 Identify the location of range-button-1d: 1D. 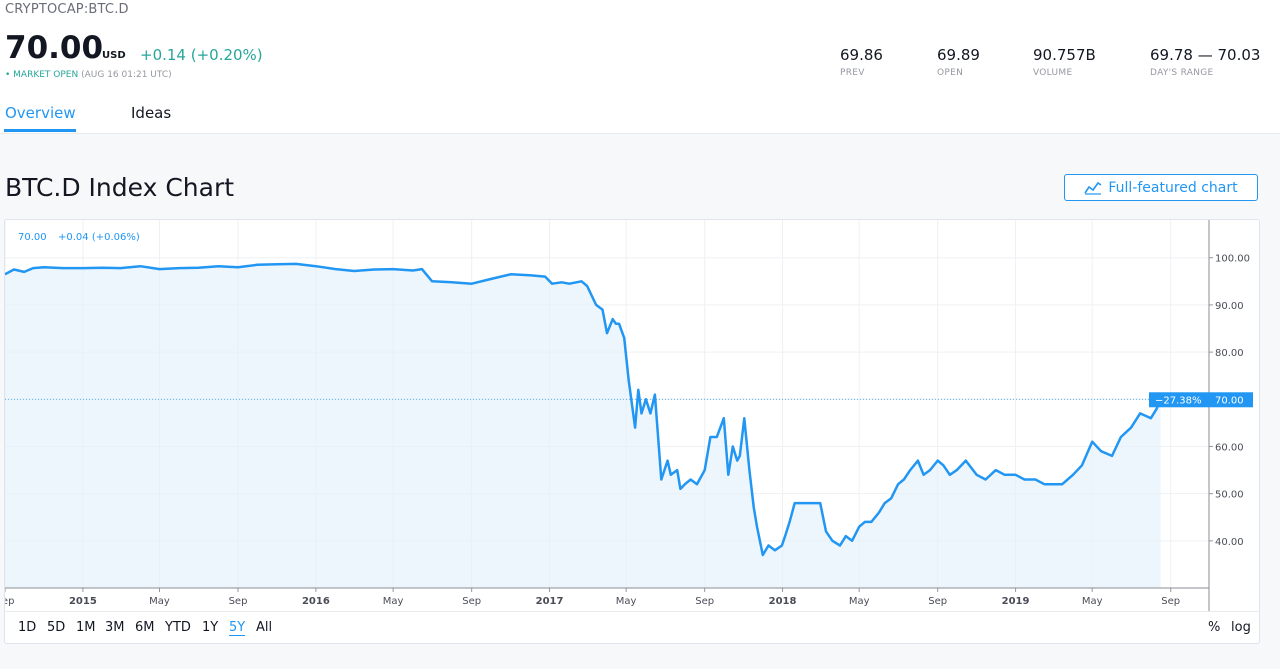
(27, 627).